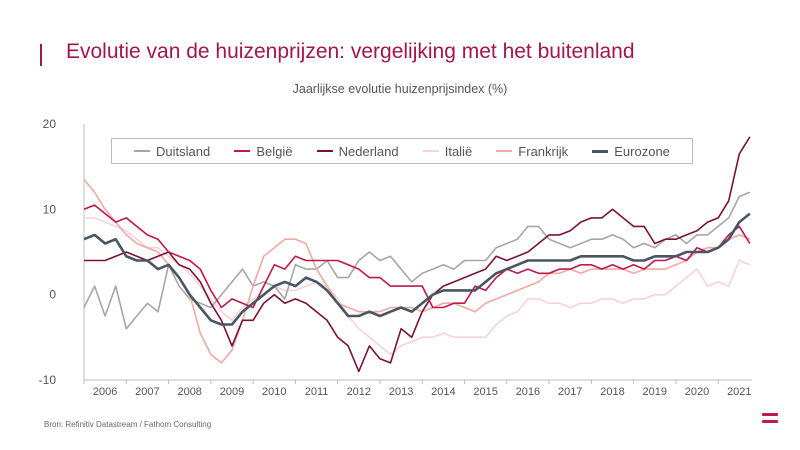  What do you see at coordinates (147, 392) in the screenshot?
I see `x-tick-label: 2007` at bounding box center [147, 392].